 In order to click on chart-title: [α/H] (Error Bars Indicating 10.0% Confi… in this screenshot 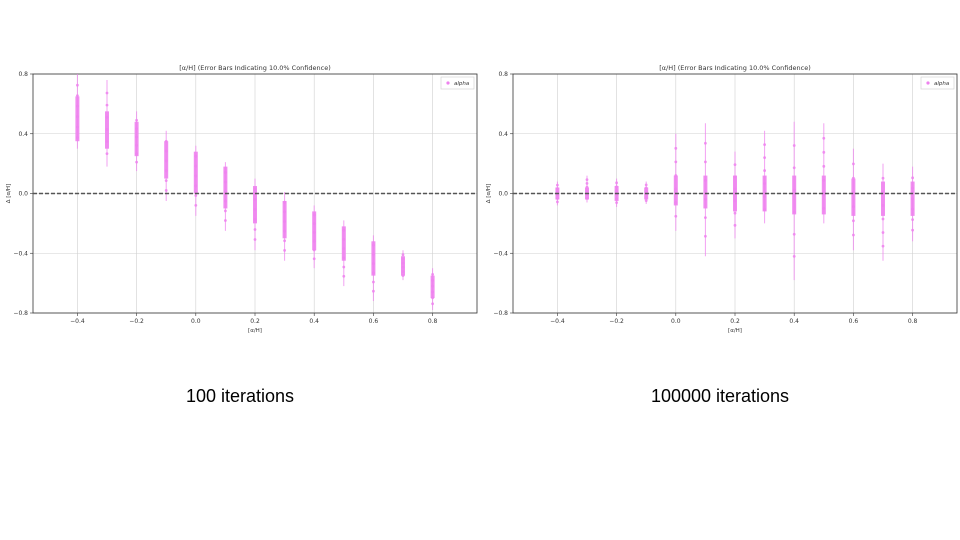, I will do `click(255, 68)`.